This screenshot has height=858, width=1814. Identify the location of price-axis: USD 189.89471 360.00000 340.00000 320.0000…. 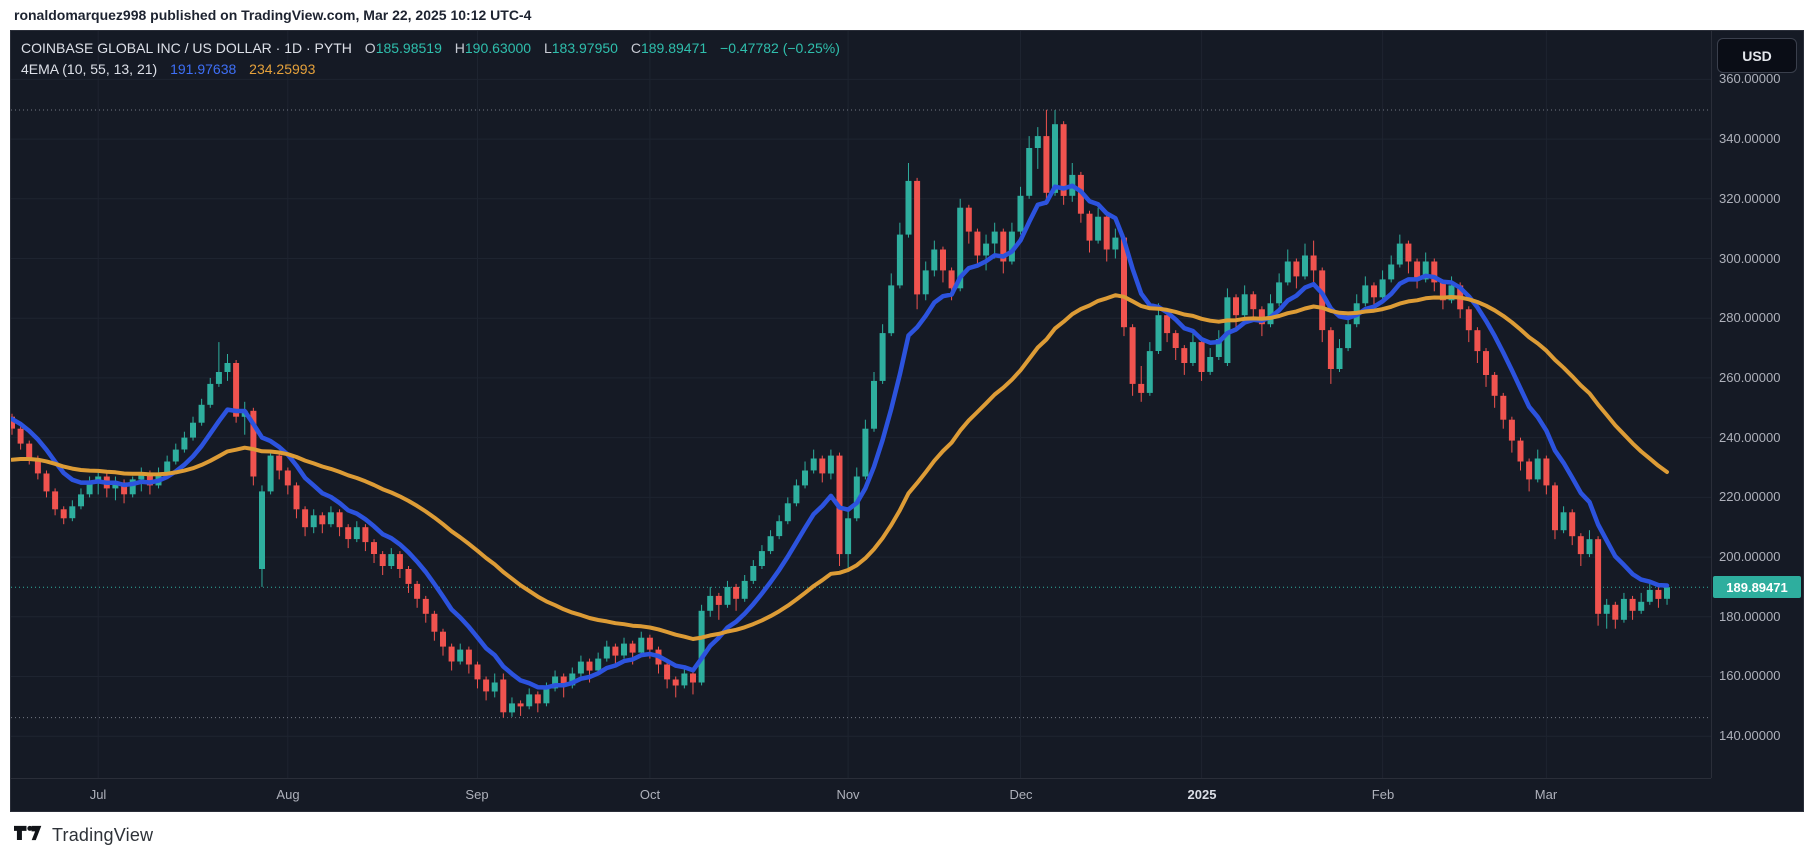
(1757, 404).